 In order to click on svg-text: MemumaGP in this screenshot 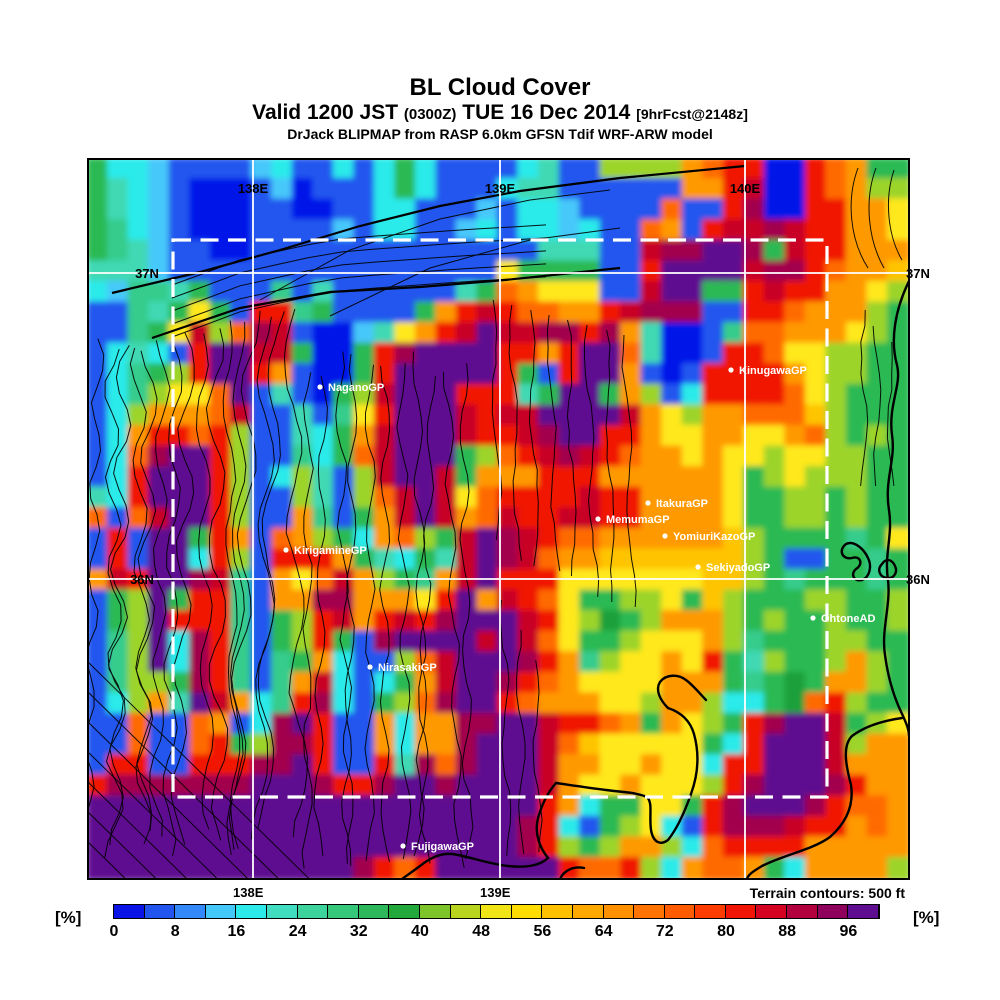, I will do `click(638, 520)`.